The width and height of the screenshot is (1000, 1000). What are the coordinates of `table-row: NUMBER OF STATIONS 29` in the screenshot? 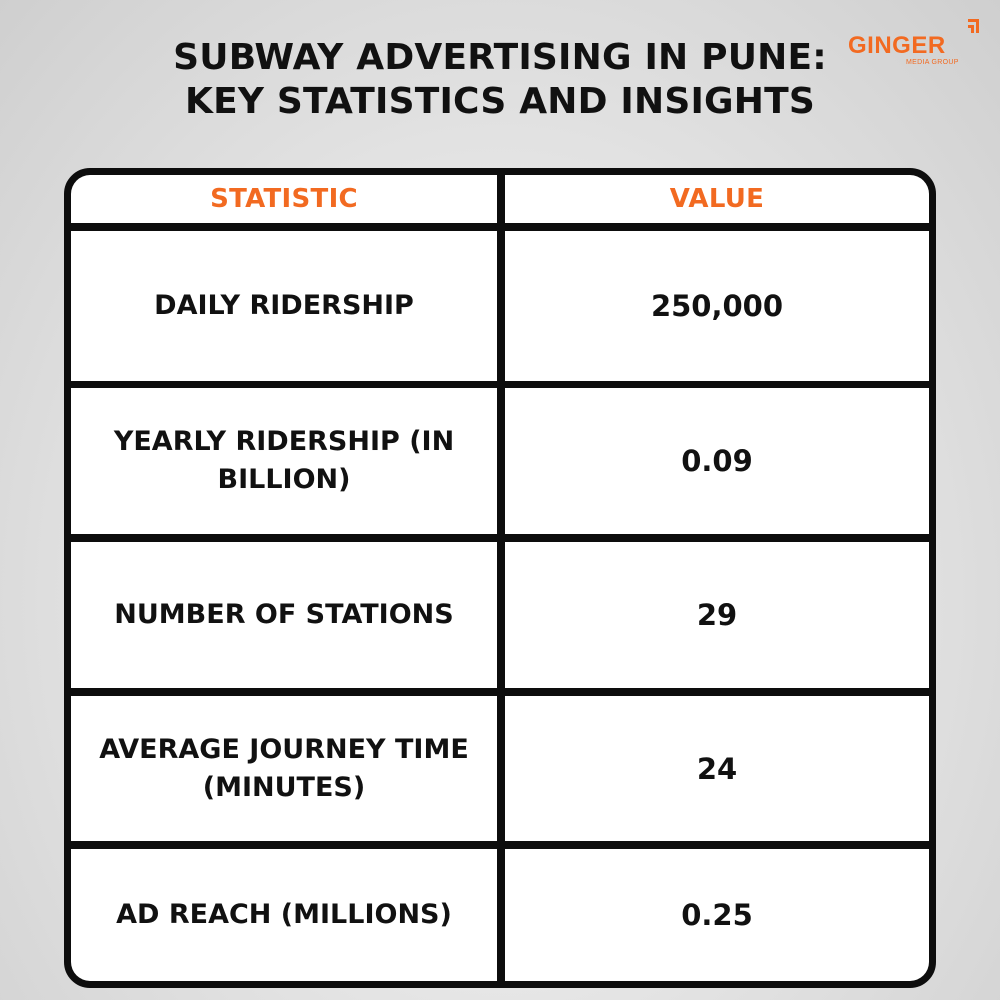 It's located at (500, 615).